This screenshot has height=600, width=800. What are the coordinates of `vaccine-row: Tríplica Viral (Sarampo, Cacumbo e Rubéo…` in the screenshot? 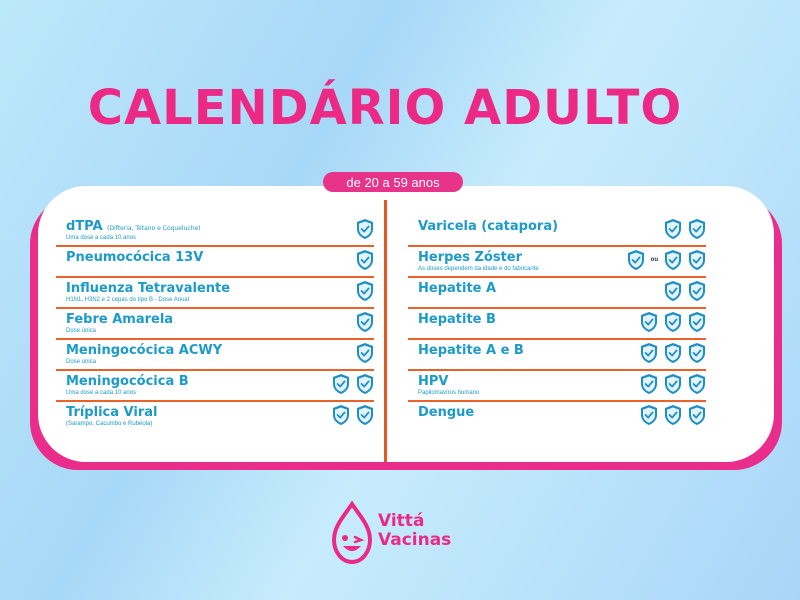 It's located at (215, 417).